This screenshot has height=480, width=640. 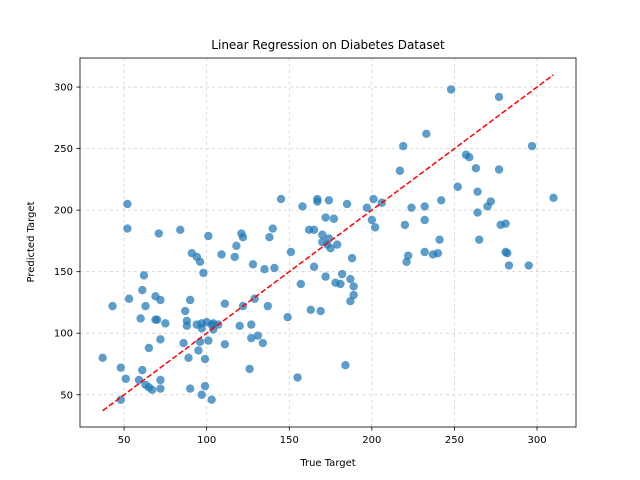 I want to click on x-axis: 50 100 150 200 250 300, so click(x=332, y=436).